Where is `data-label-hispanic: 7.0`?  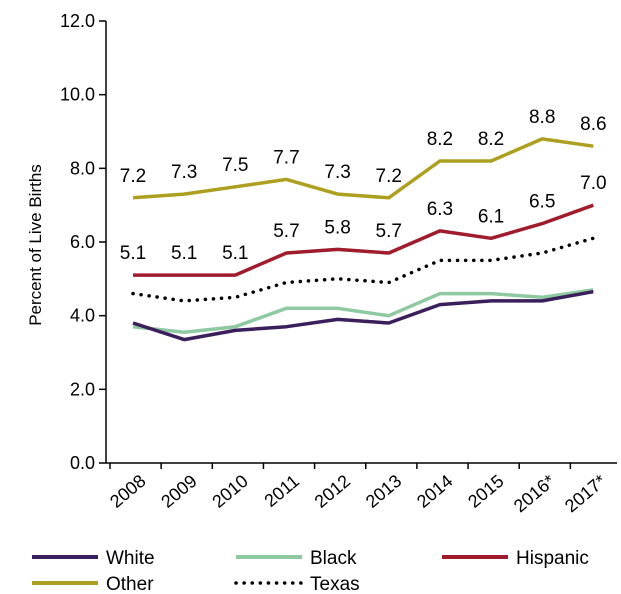
data-label-hispanic: 7.0 is located at coordinates (593, 183).